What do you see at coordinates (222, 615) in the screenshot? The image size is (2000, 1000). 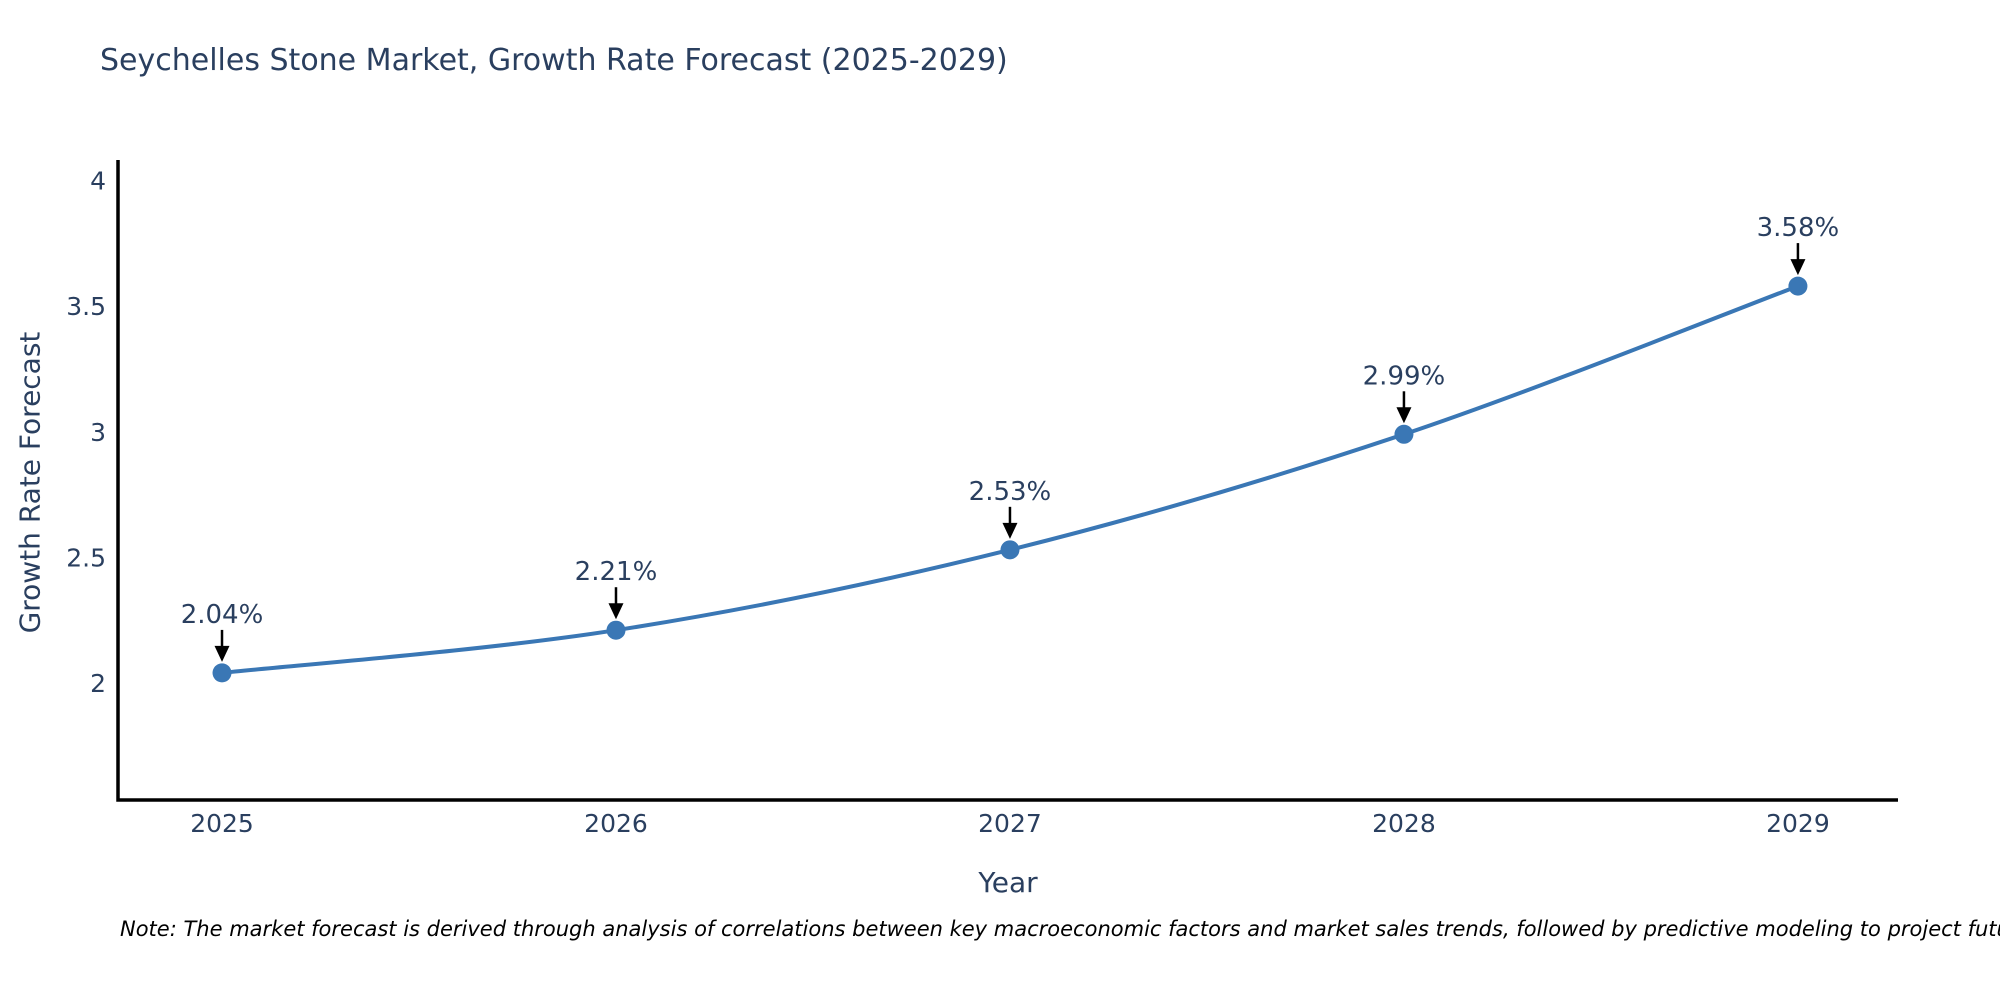 I see `annotation-label: 2.04%` at bounding box center [222, 615].